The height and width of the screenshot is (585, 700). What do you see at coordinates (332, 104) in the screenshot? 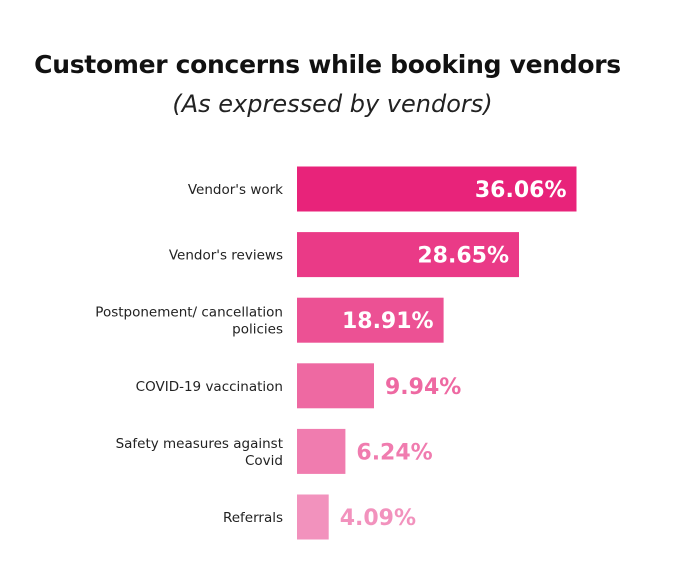
I see `chart-subtitle: (As expressed by vendors)` at bounding box center [332, 104].